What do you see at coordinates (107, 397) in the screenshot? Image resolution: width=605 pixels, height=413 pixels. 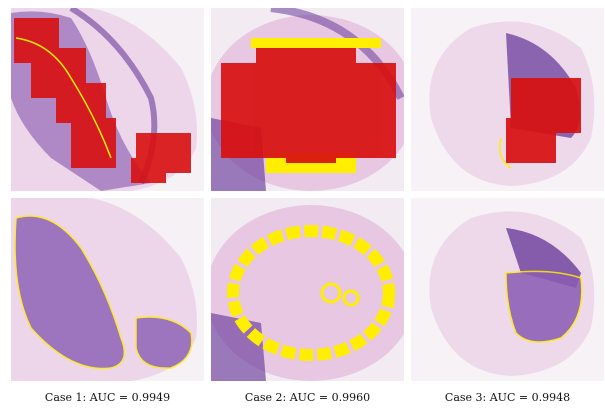 I see `case-1-caption: Case 1: AUC = 0.9949` at bounding box center [107, 397].